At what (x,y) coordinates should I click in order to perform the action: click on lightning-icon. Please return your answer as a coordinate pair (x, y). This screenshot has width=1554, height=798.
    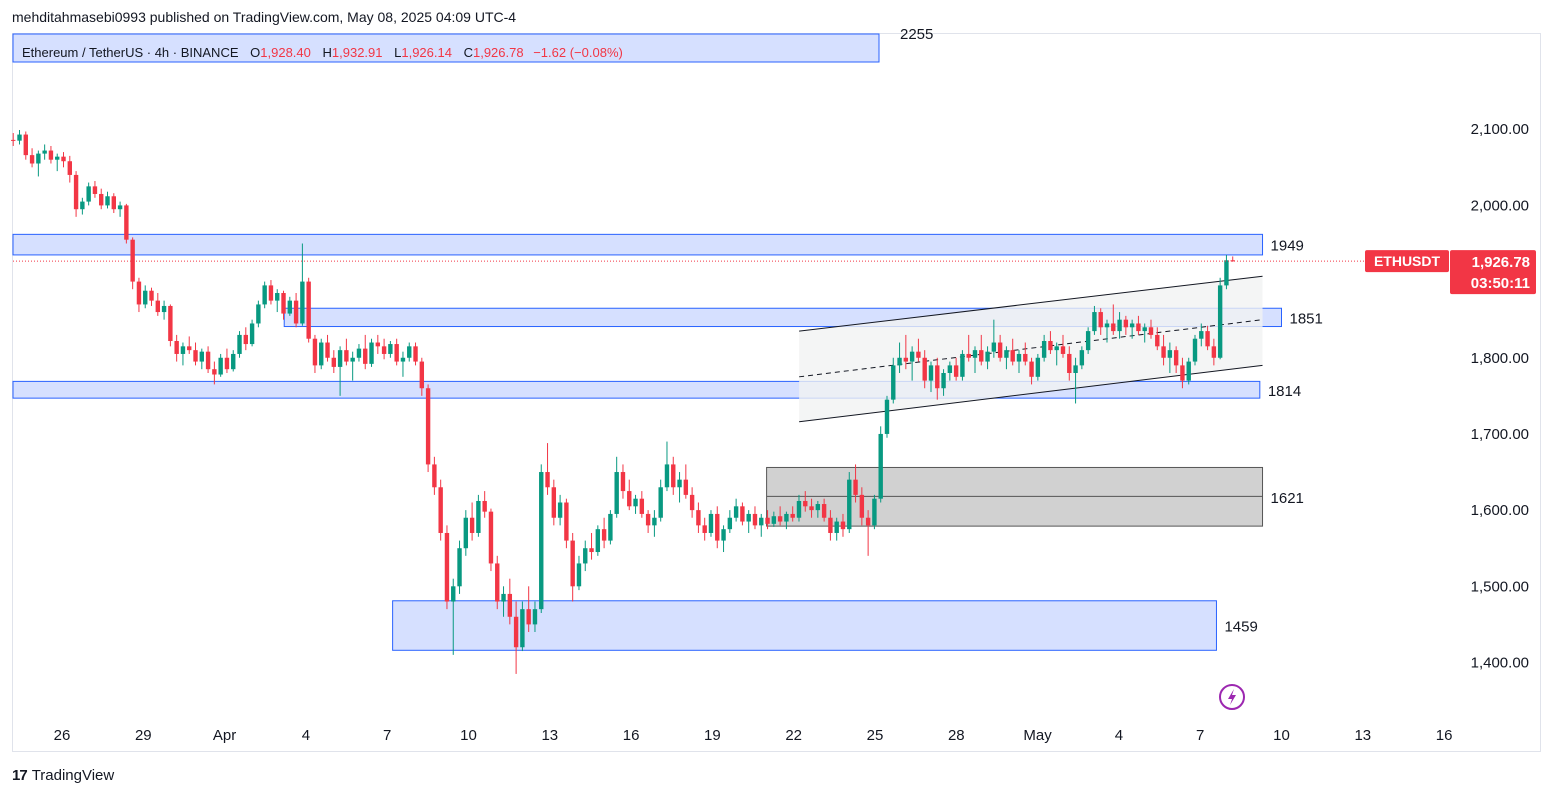
    Looking at the image, I should click on (1232, 697).